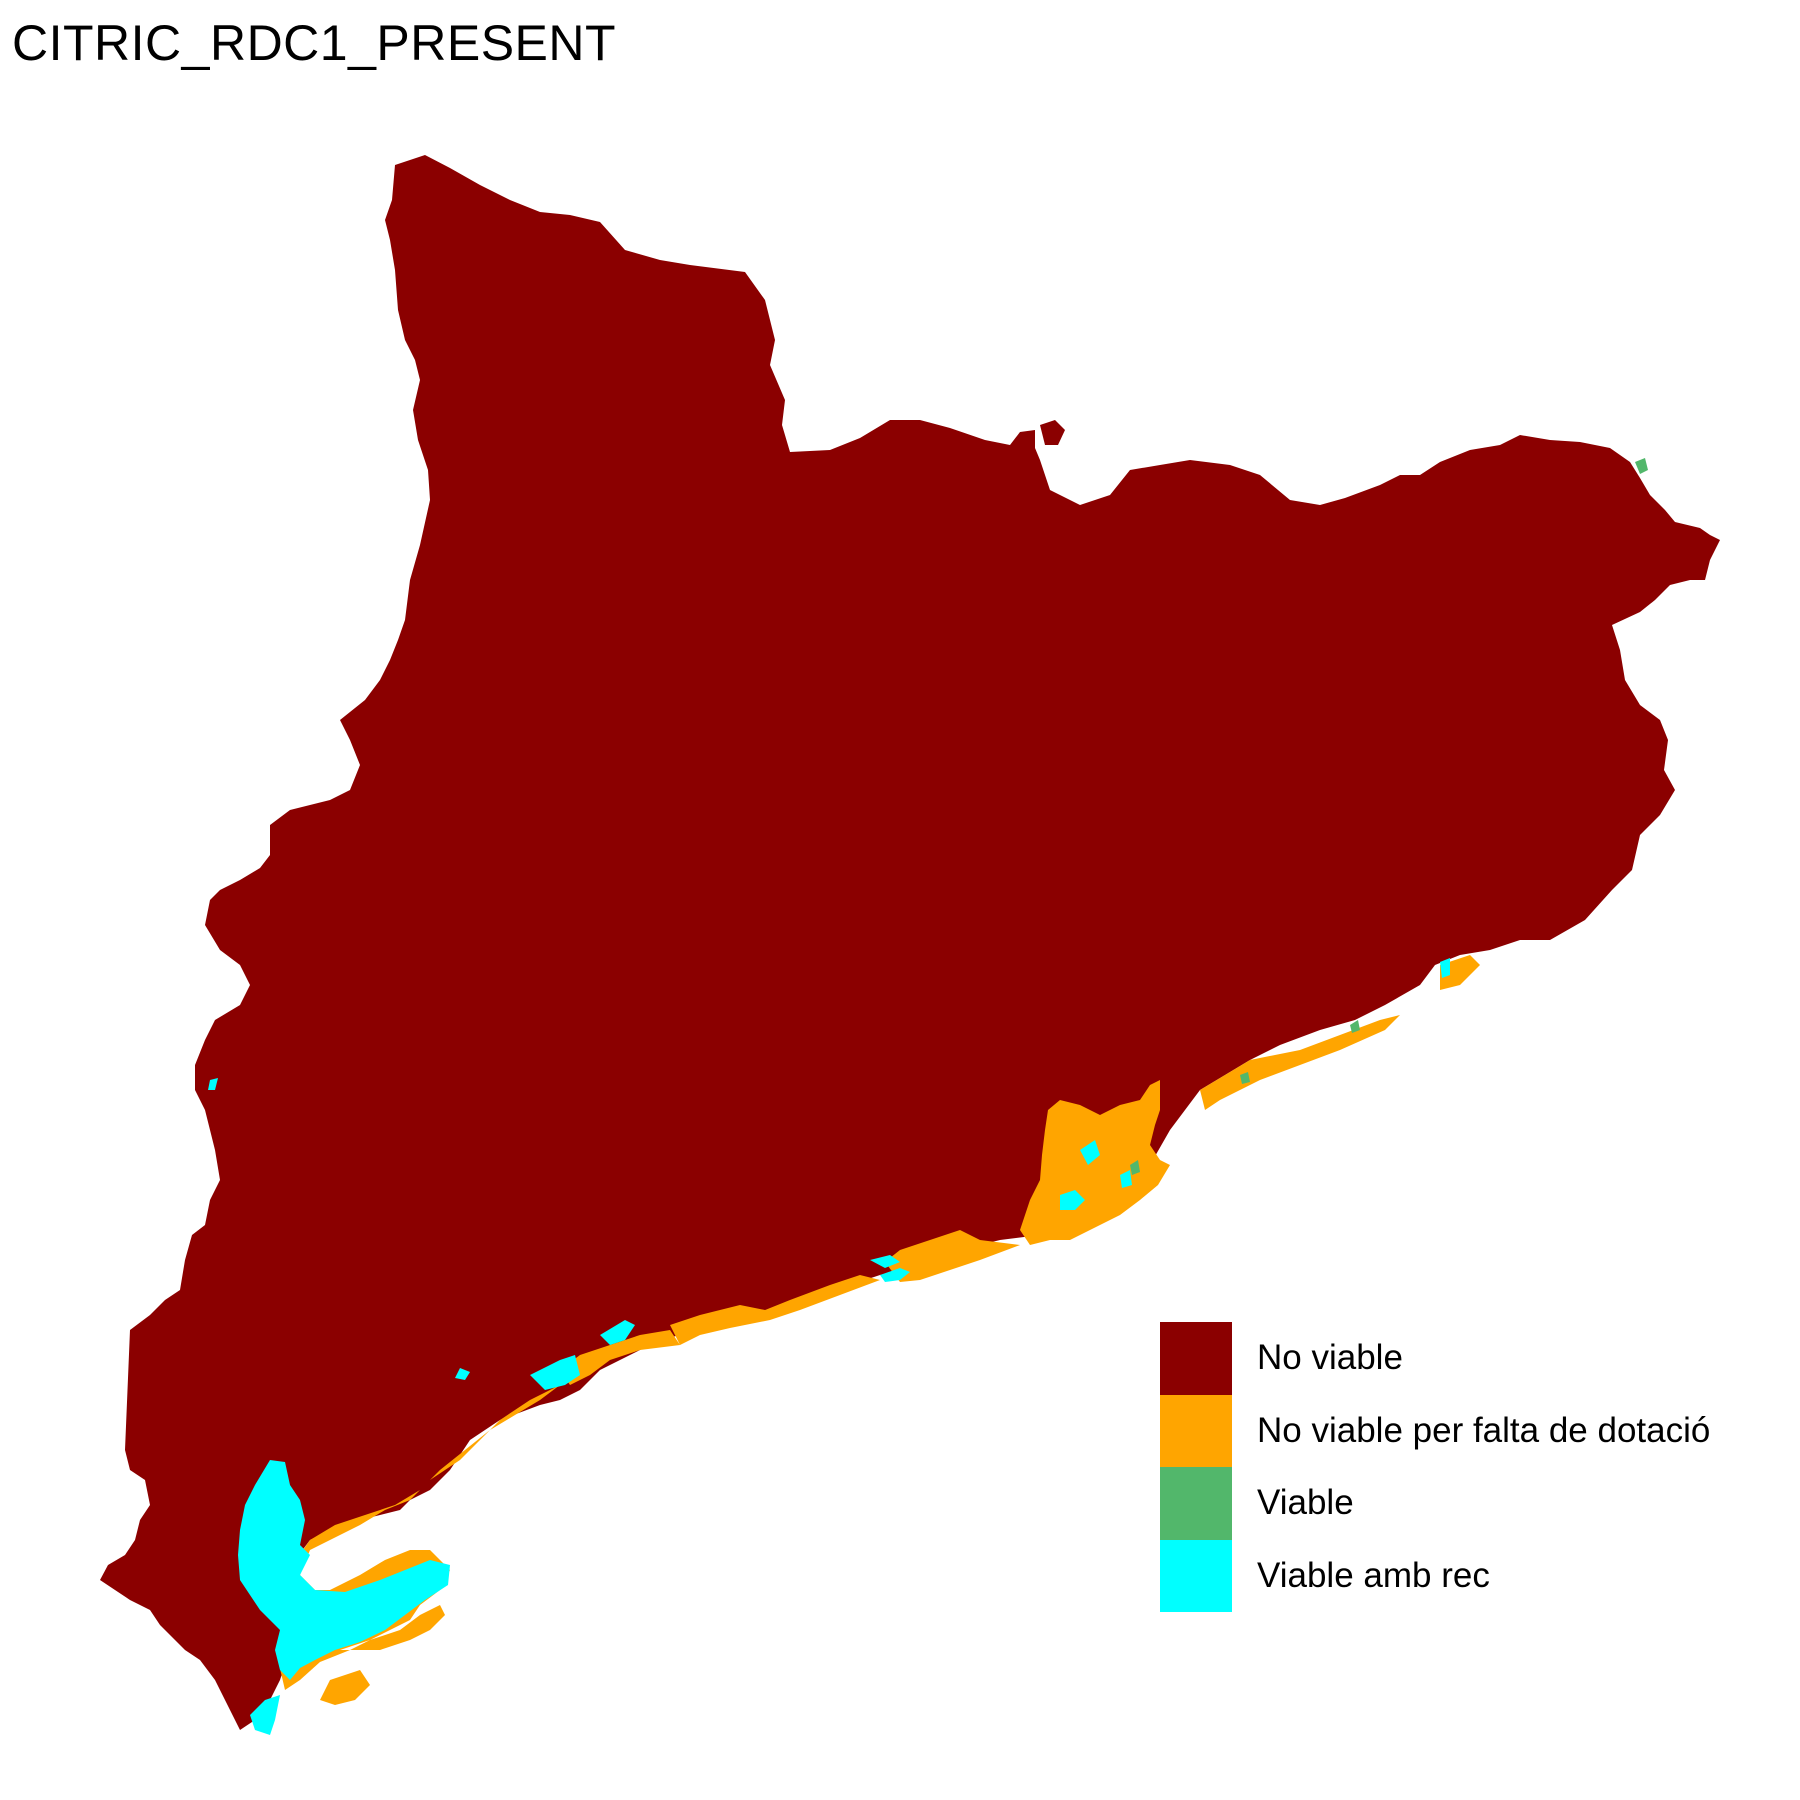  I want to click on legend-item-no-viable-dotacio: No viable per falta de dotació, so click(1435, 1430).